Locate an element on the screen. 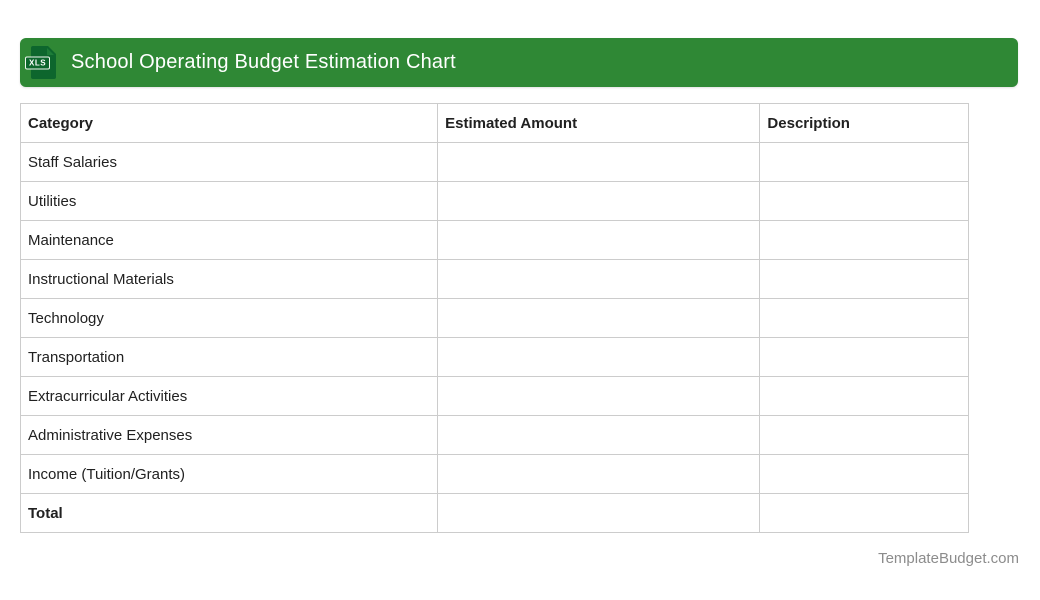 The width and height of the screenshot is (1040, 600). table-row: Income (Tuition/Grants) is located at coordinates (494, 474).